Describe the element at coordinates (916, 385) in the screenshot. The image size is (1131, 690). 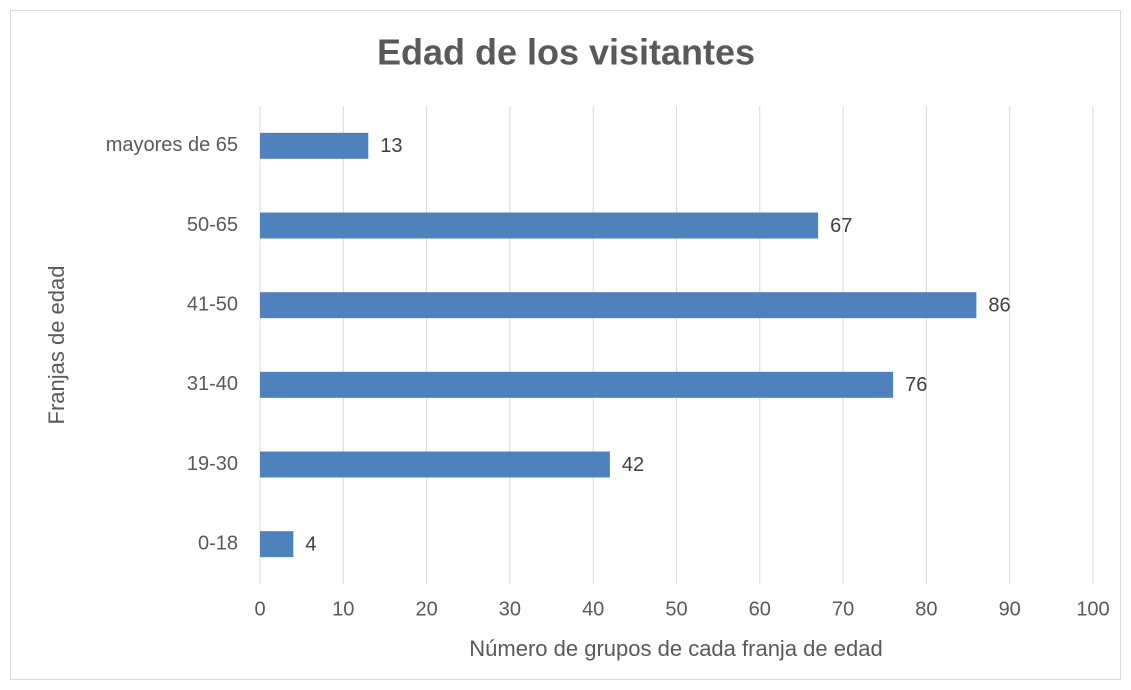
I see `data-label: 76` at that location.